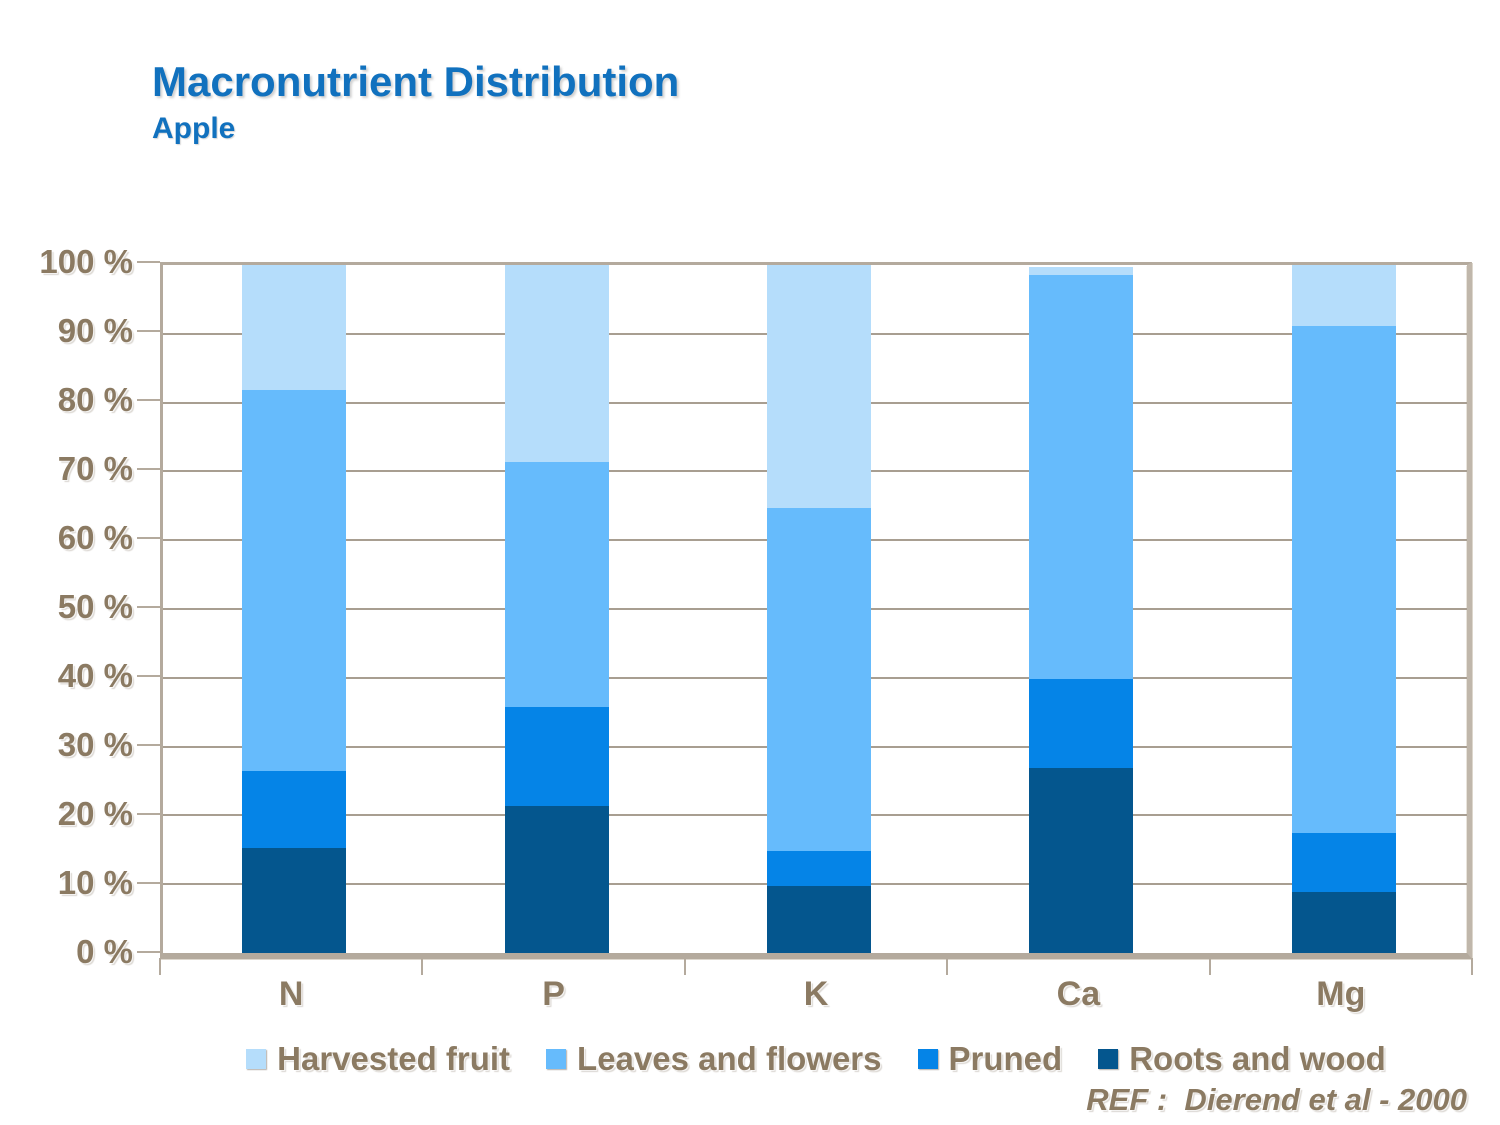  I want to click on legend-label: Roots and wood, so click(1257, 1058).